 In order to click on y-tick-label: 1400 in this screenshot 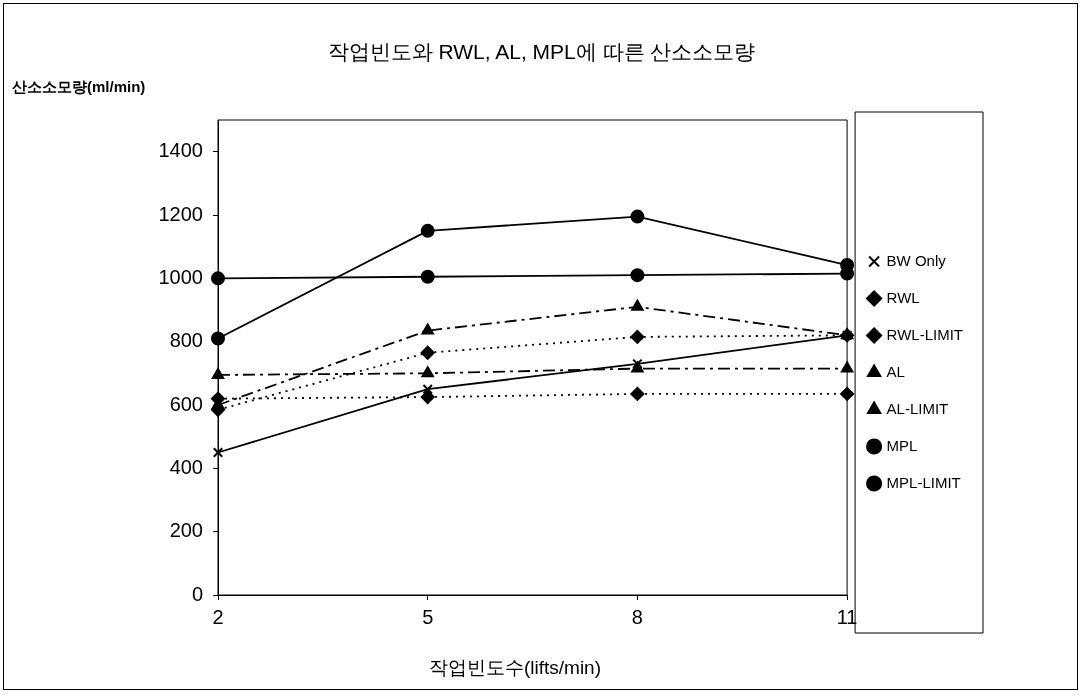, I will do `click(180, 150)`.